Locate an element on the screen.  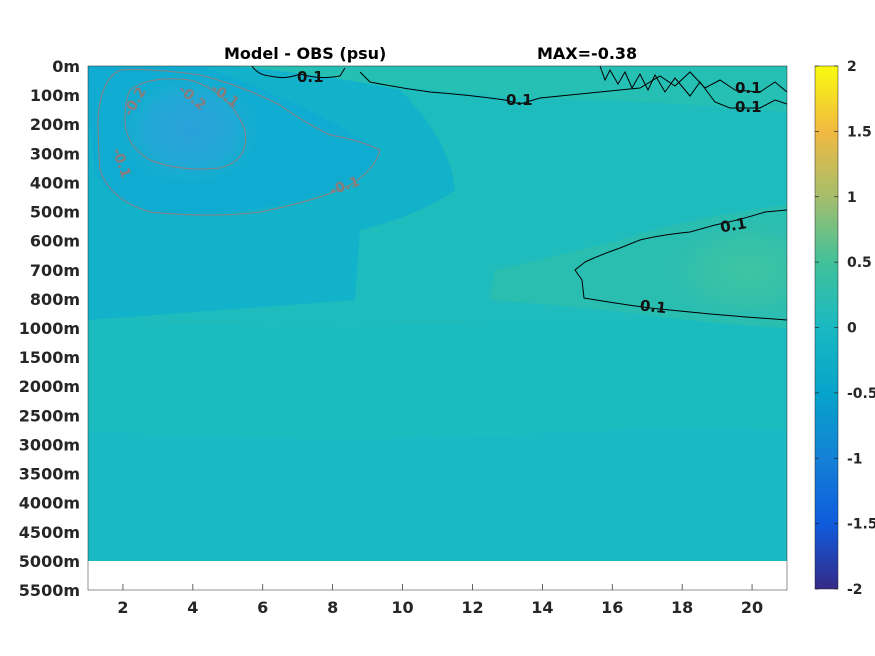
colorbar-tick-label: -1.5 is located at coordinates (861, 525).